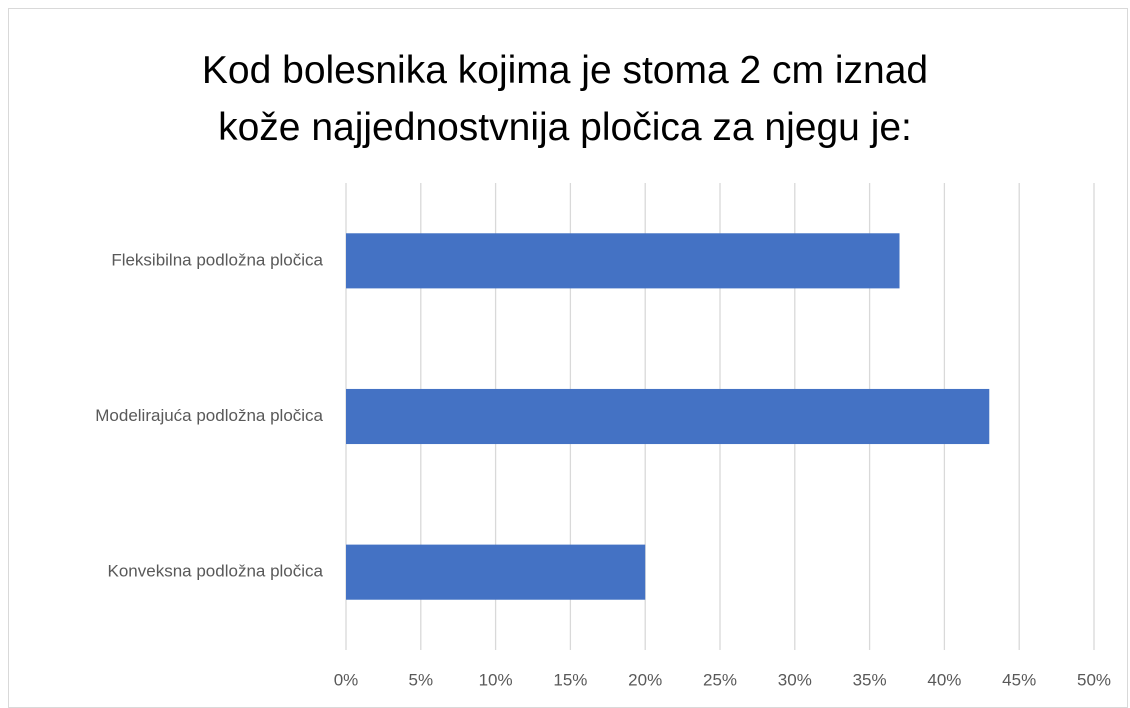  Describe the element at coordinates (217, 259) in the screenshot. I see `y-tick-label: Fleksibilna podložna pločica` at that location.